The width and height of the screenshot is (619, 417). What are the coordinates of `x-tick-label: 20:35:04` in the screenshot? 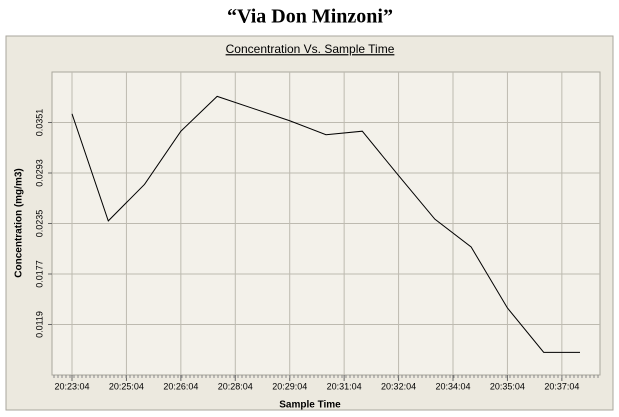 It's located at (507, 386).